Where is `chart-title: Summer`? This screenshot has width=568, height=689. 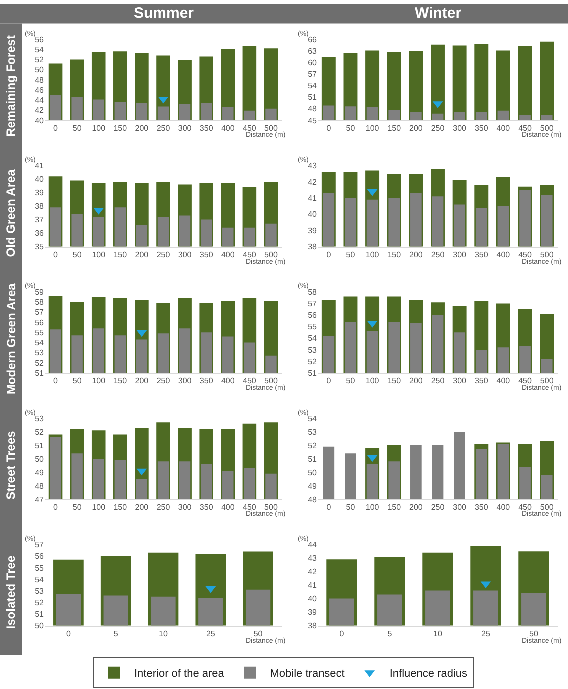 chart-title: Summer is located at coordinates (164, 13).